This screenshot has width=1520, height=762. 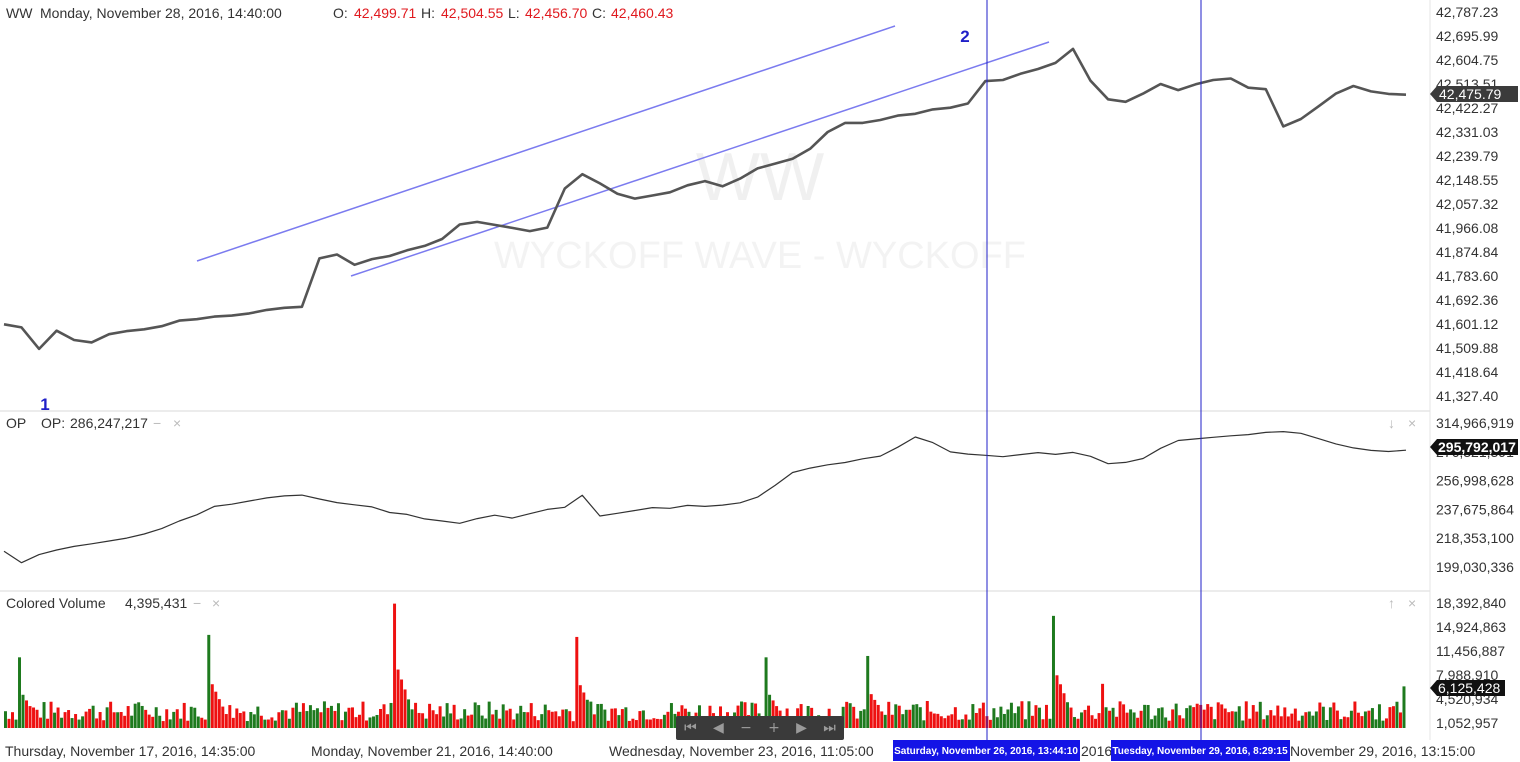 What do you see at coordinates (1467, 12) in the screenshot?
I see `price-tick-label: 42,787.23` at bounding box center [1467, 12].